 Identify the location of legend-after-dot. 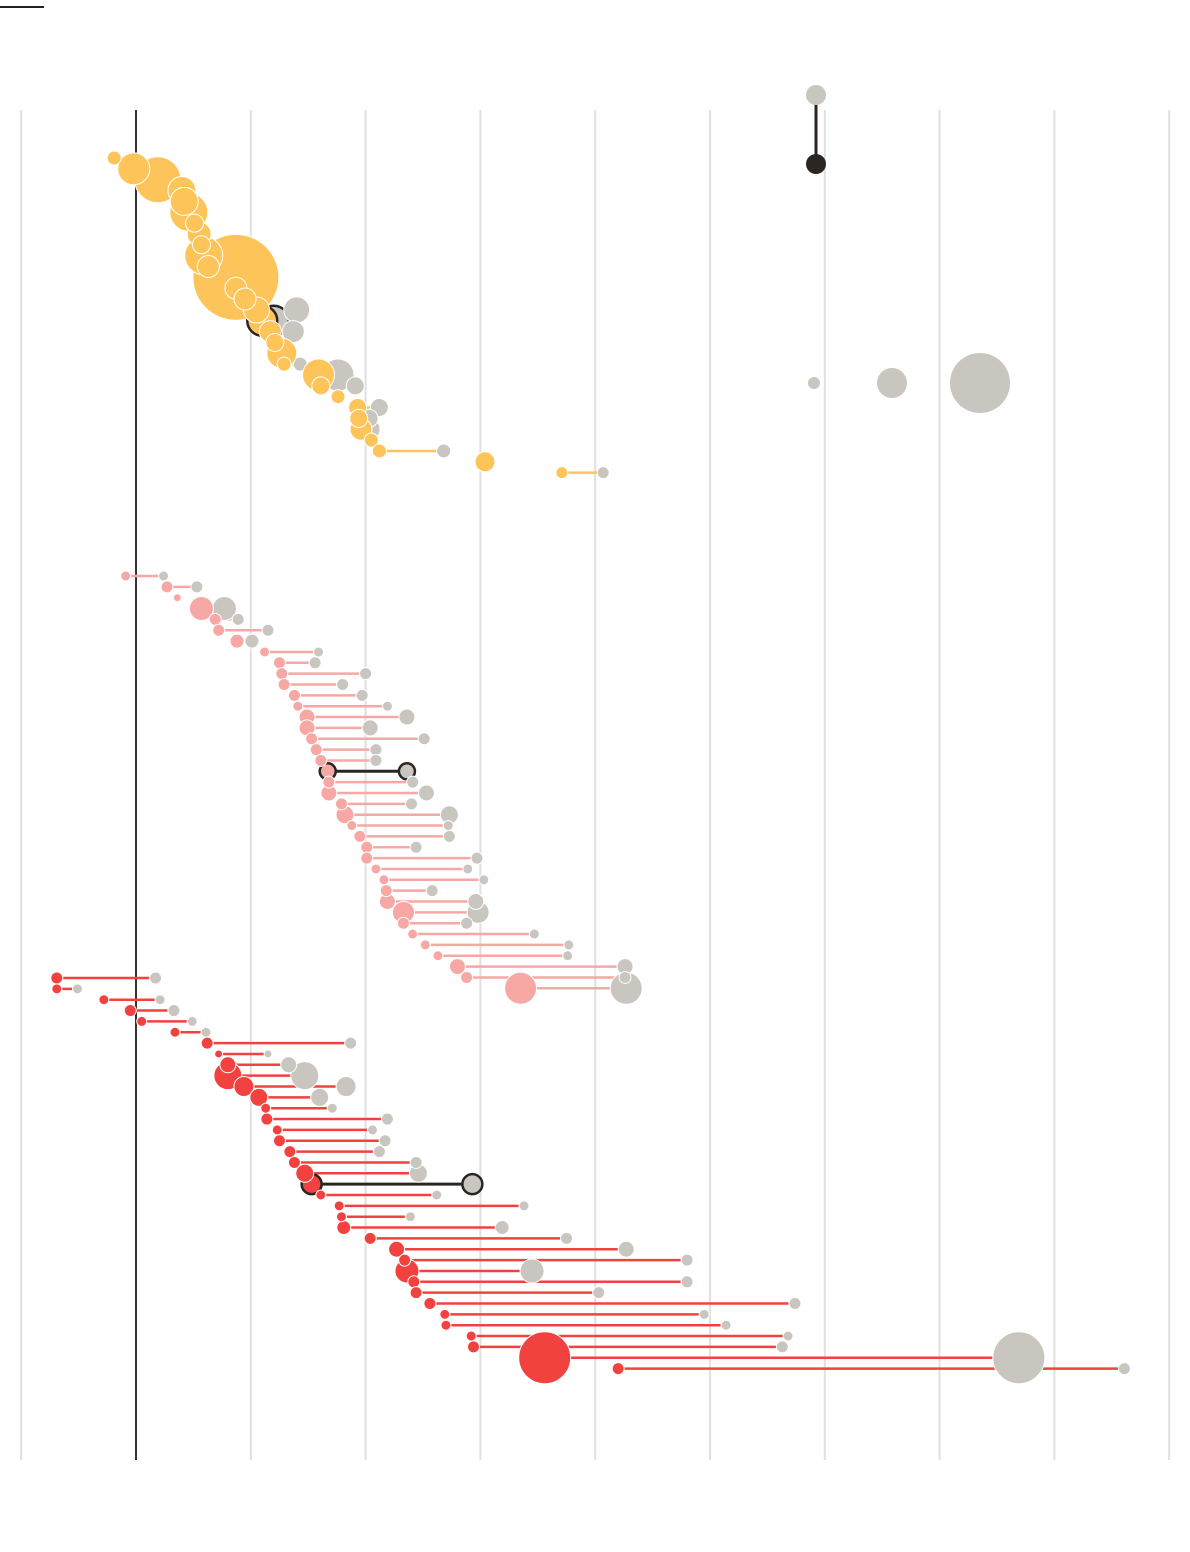
(816, 164).